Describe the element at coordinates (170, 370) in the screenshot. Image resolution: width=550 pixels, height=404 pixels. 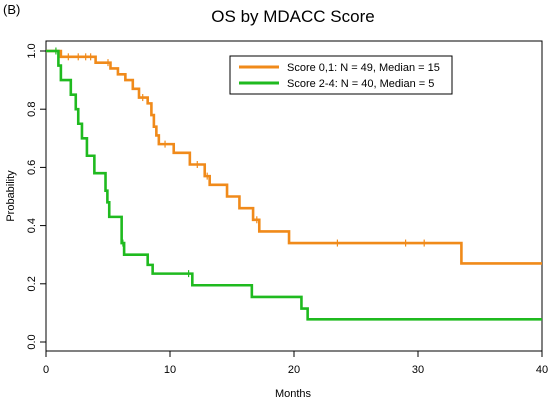
I see `x-tick-label-1: 10` at that location.